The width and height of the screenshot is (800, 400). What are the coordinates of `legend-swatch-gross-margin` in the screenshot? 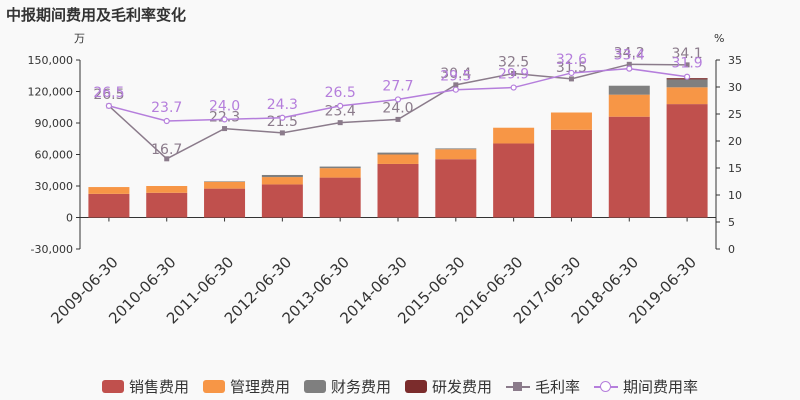 It's located at (518, 386).